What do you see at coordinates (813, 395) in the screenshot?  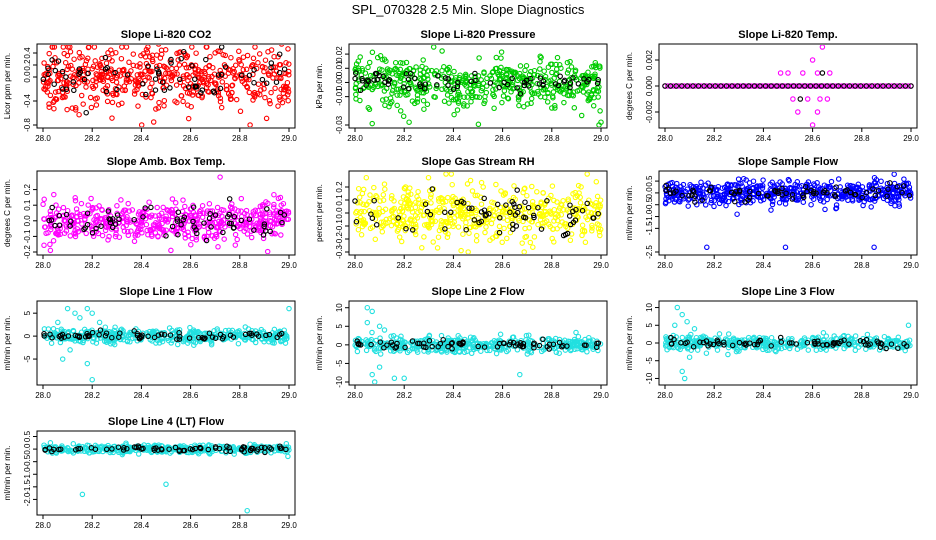 I see `x-tick-label: 28.6` at bounding box center [813, 395].